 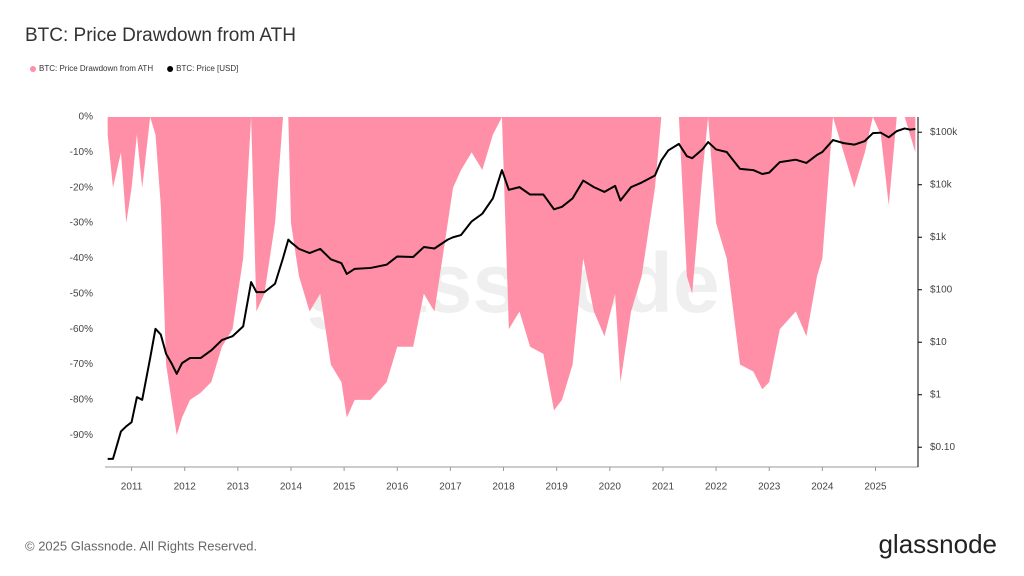 What do you see at coordinates (81, 187) in the screenshot?
I see `y-tick-label: -20%` at bounding box center [81, 187].